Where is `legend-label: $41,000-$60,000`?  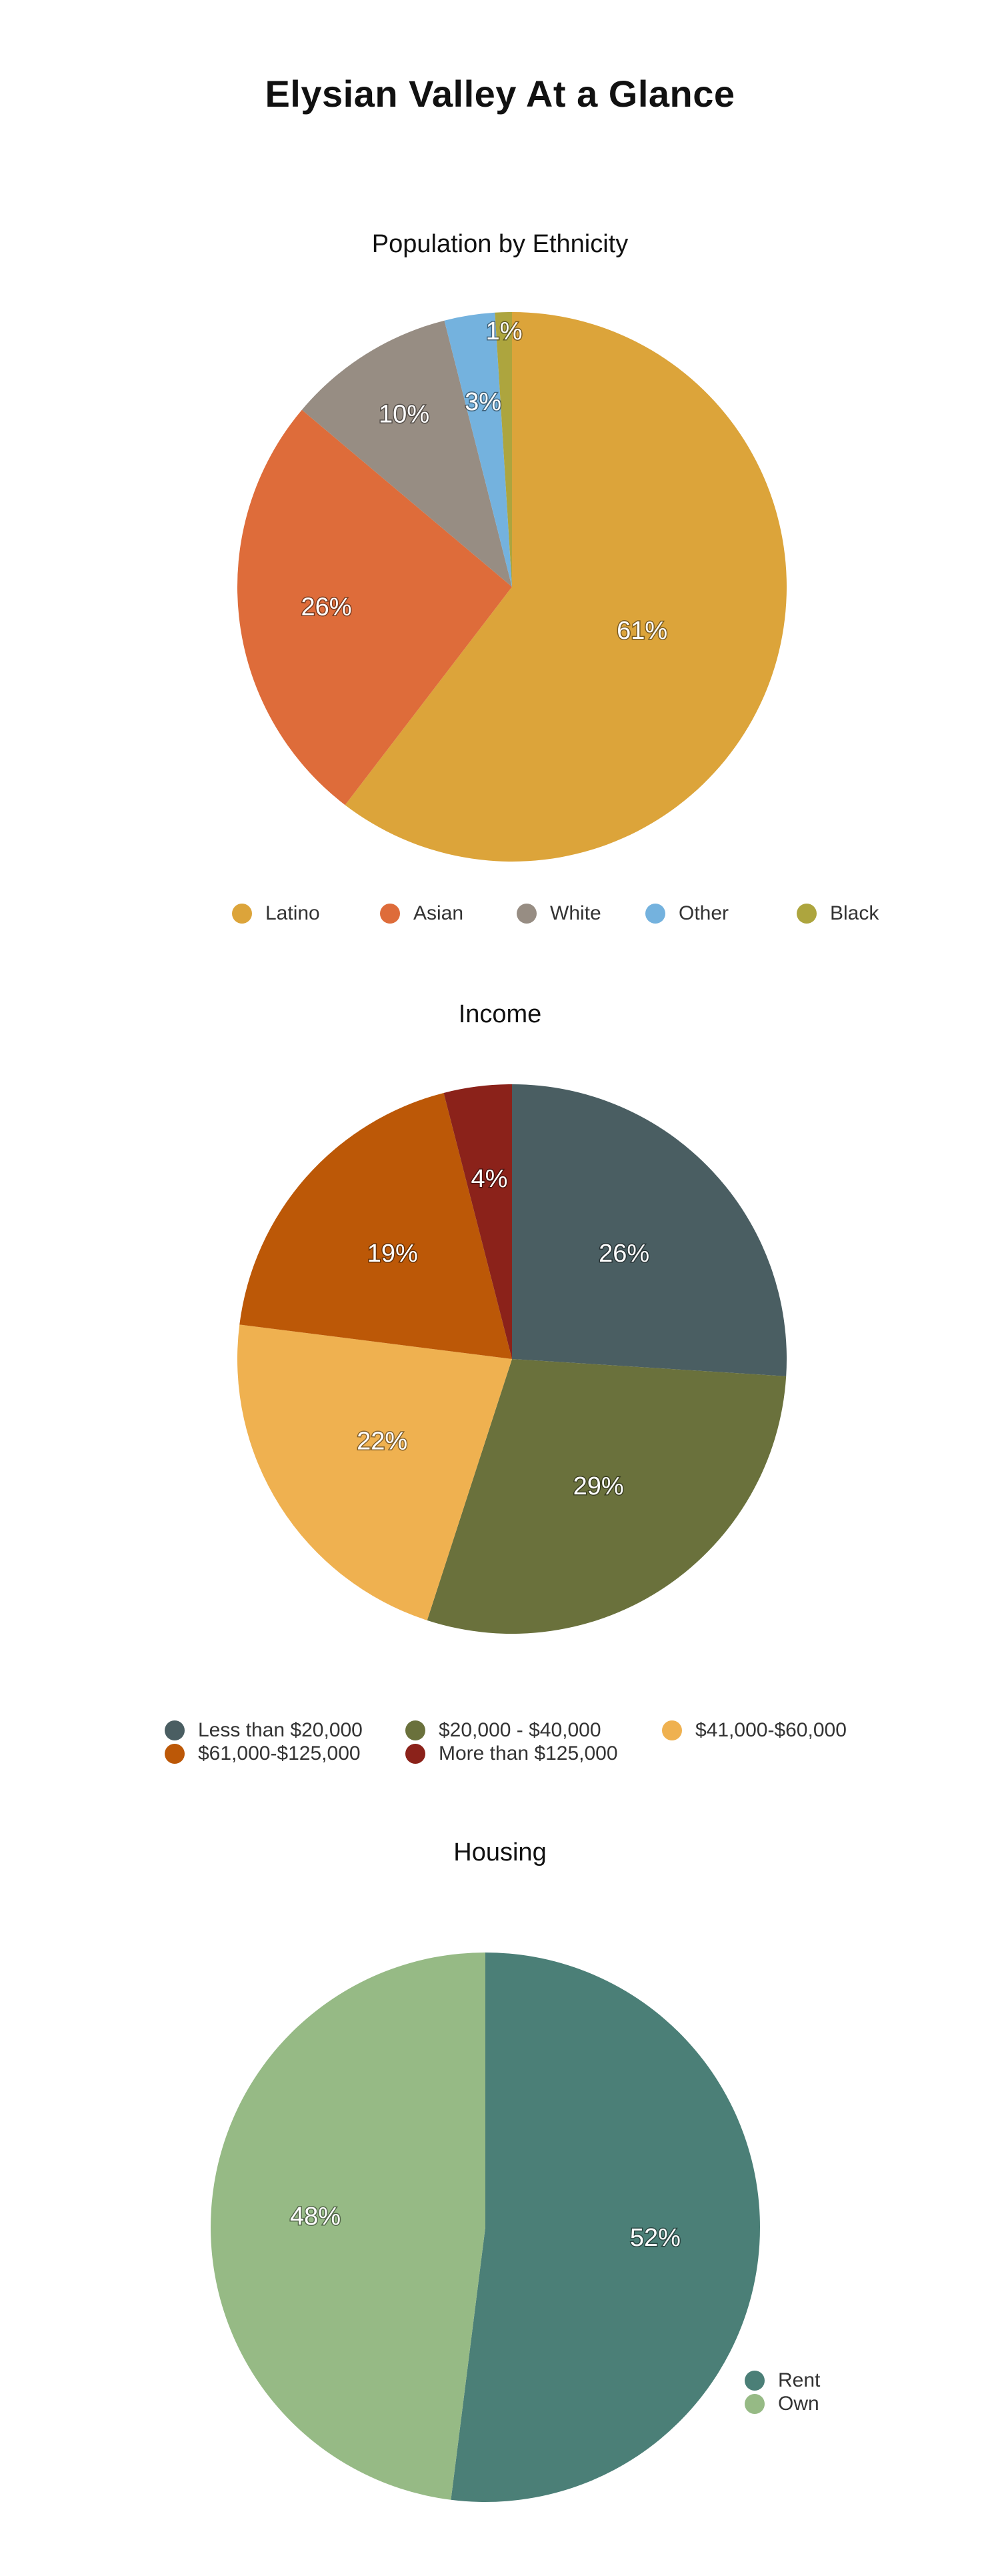
legend-label: $41,000-$60,000 is located at coordinates (771, 1730).